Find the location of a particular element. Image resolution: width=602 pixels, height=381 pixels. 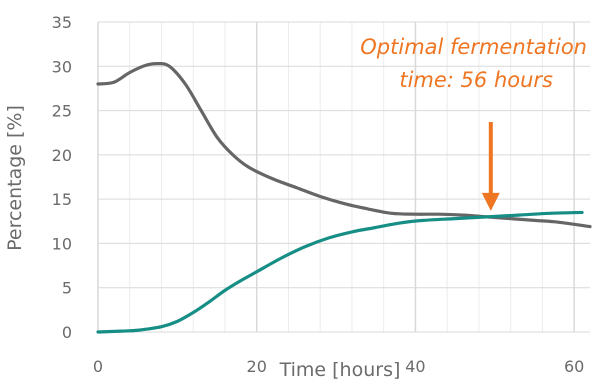

y-tick-label: 10 is located at coordinates (62, 243).